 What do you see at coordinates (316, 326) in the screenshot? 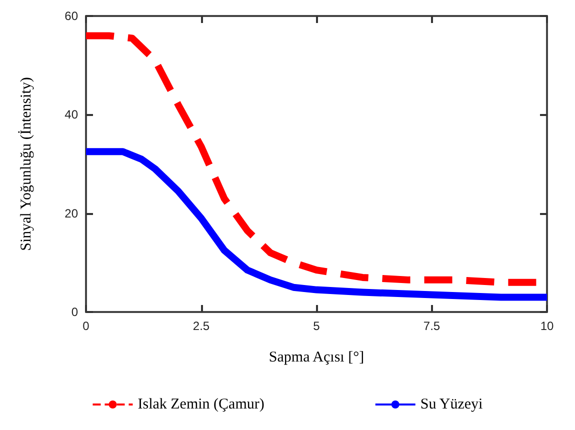
I see `x-tick-label: 5` at bounding box center [316, 326].